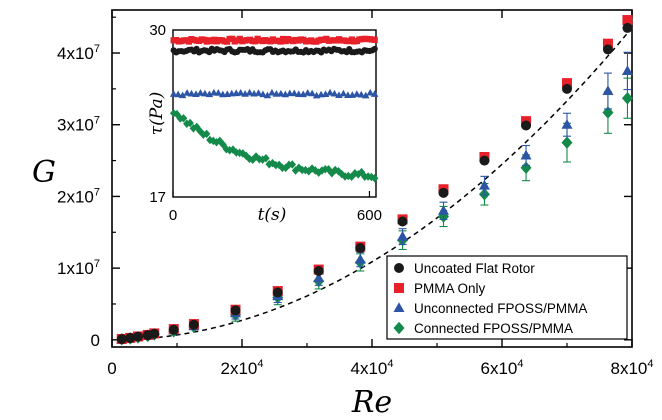 The image size is (662, 420). I want to click on legend-label: Uncoated Flat Rotor, so click(474, 268).